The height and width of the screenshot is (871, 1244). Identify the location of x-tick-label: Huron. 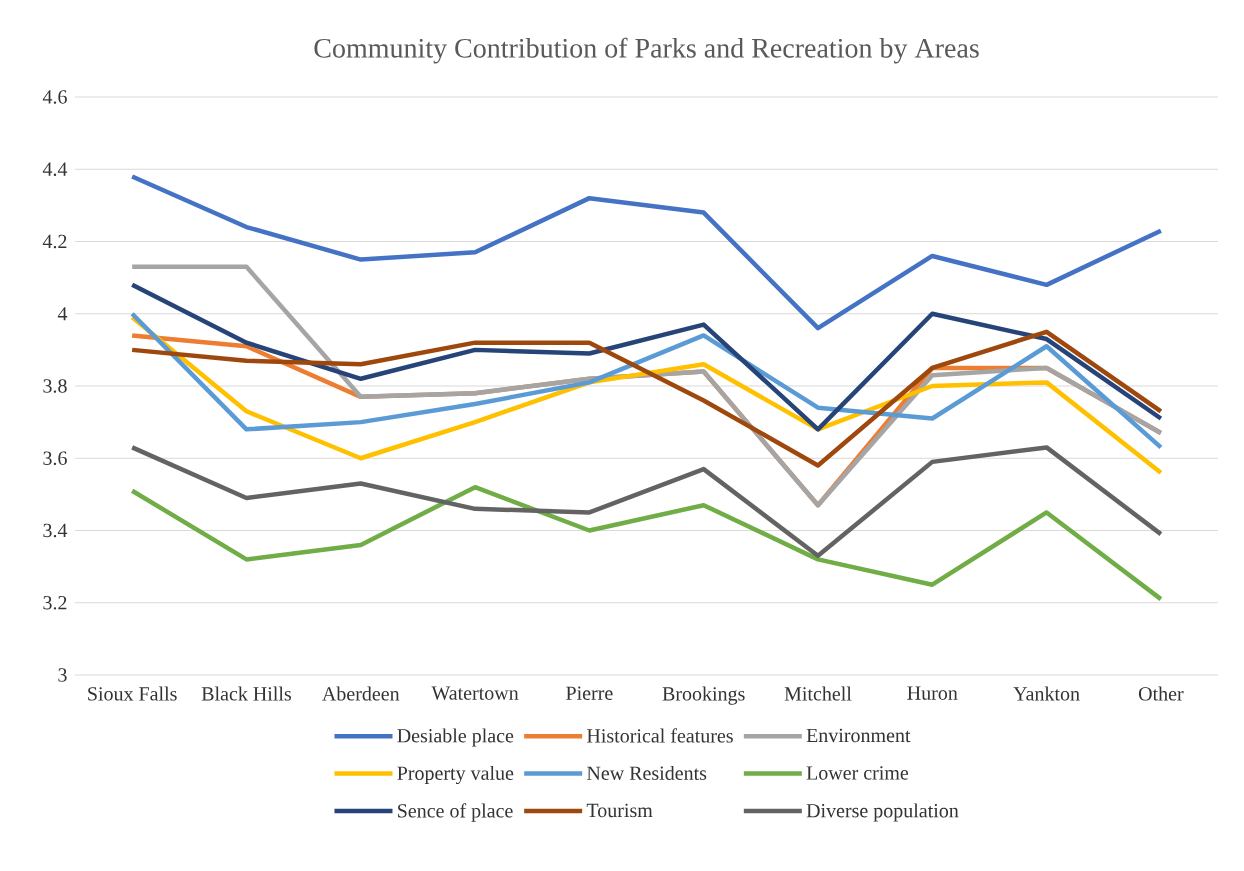
(932, 693).